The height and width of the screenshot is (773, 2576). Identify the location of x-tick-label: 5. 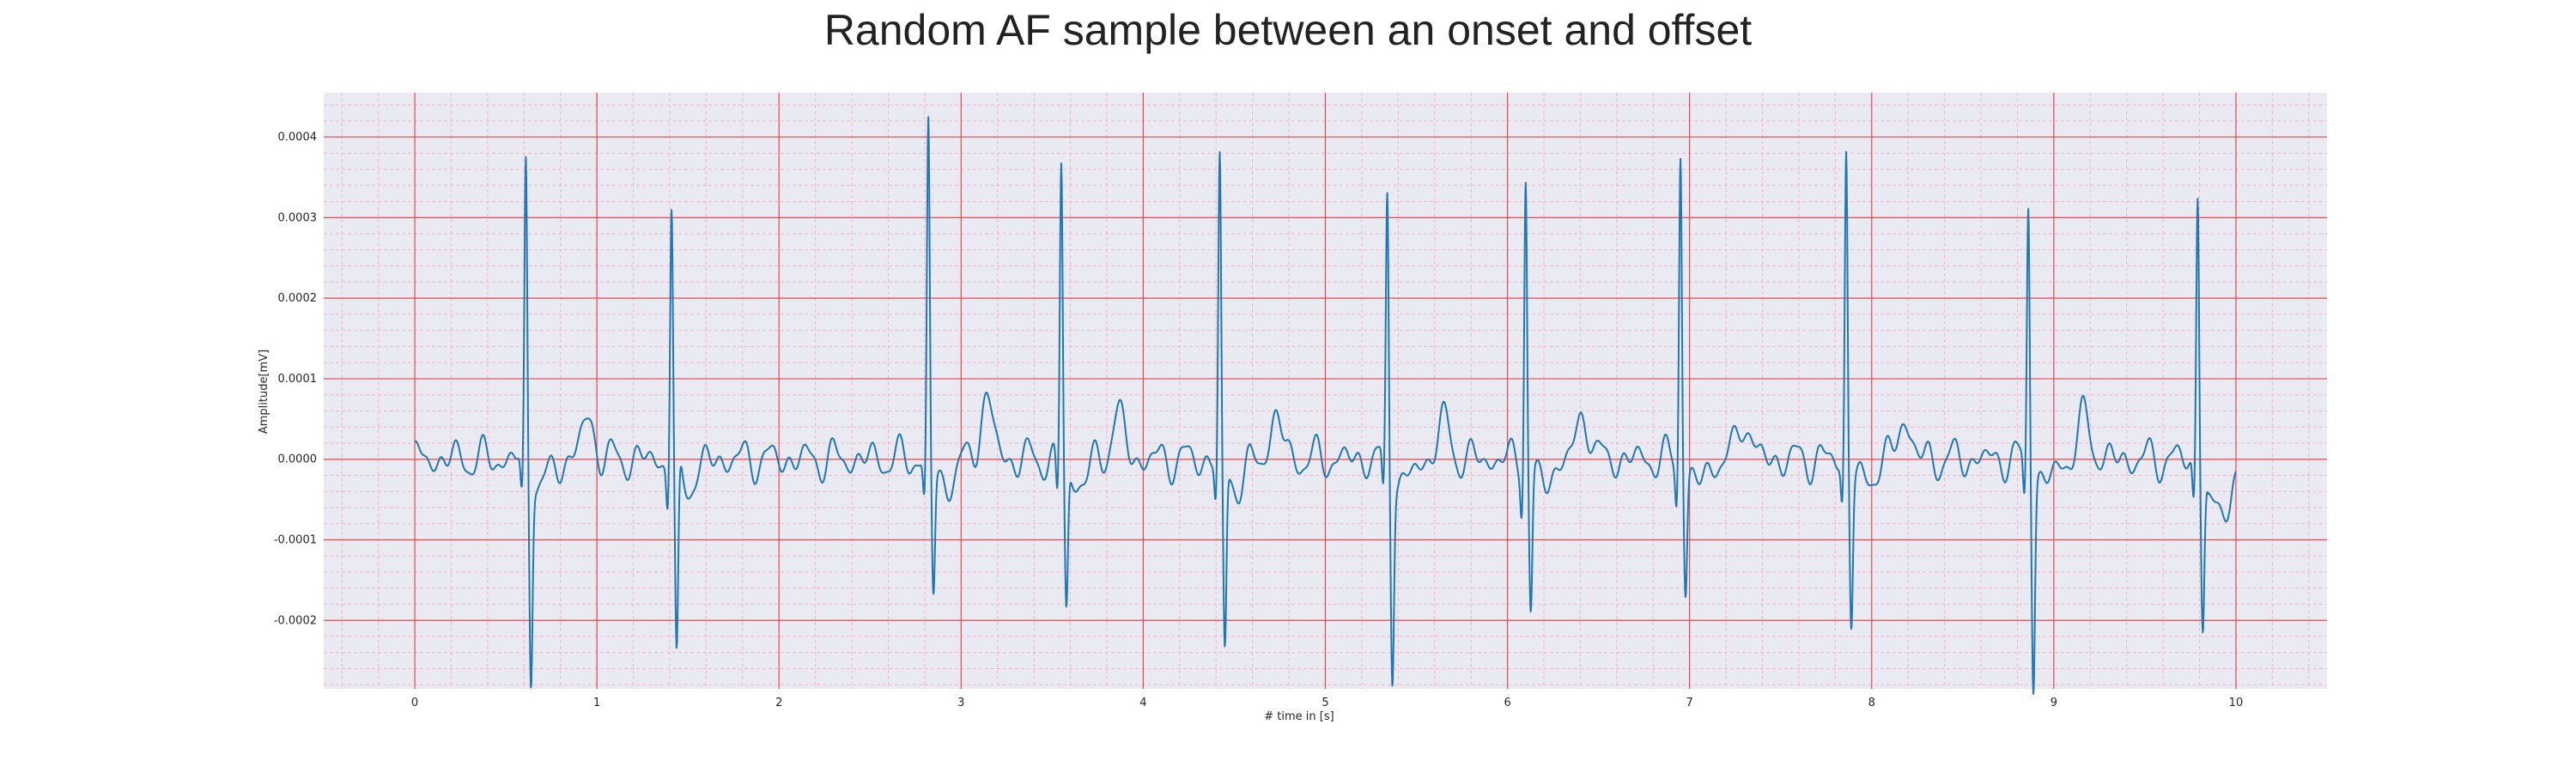
(1324, 703).